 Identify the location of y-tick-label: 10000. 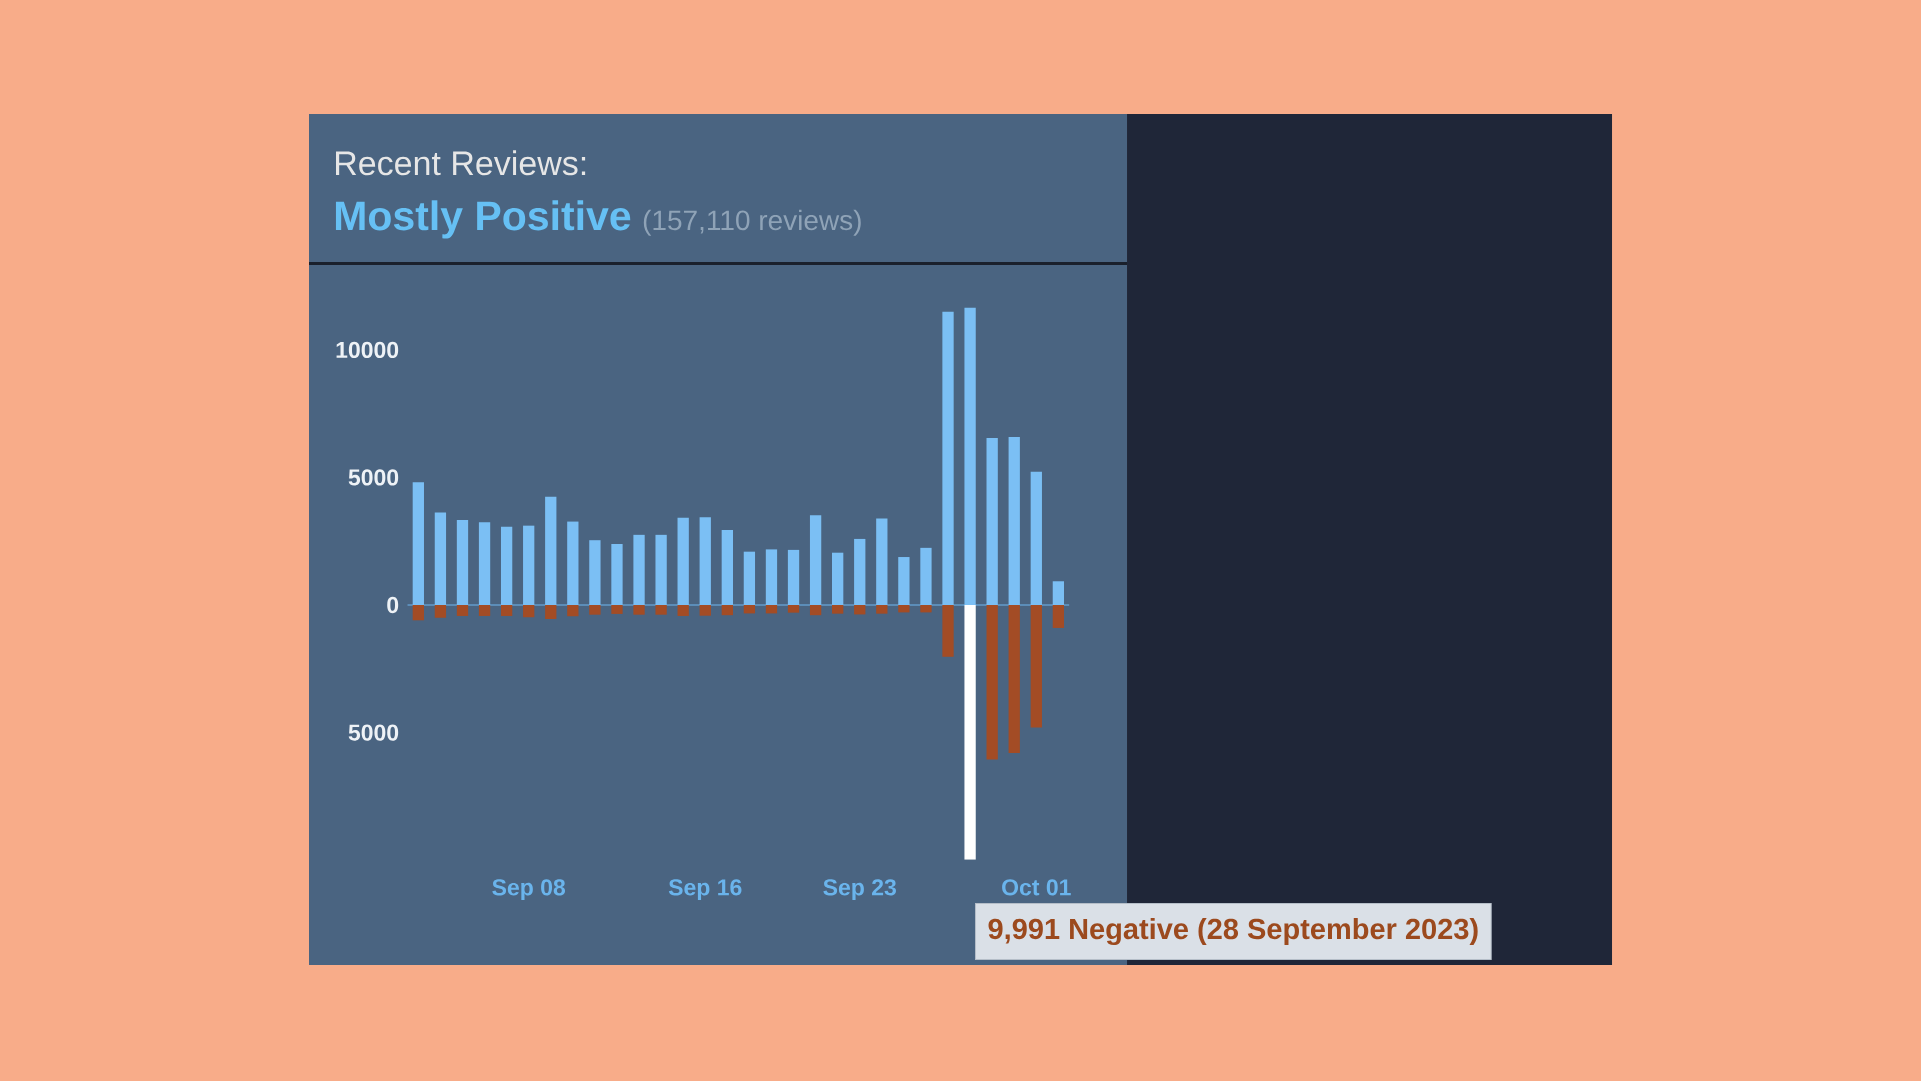
(367, 350).